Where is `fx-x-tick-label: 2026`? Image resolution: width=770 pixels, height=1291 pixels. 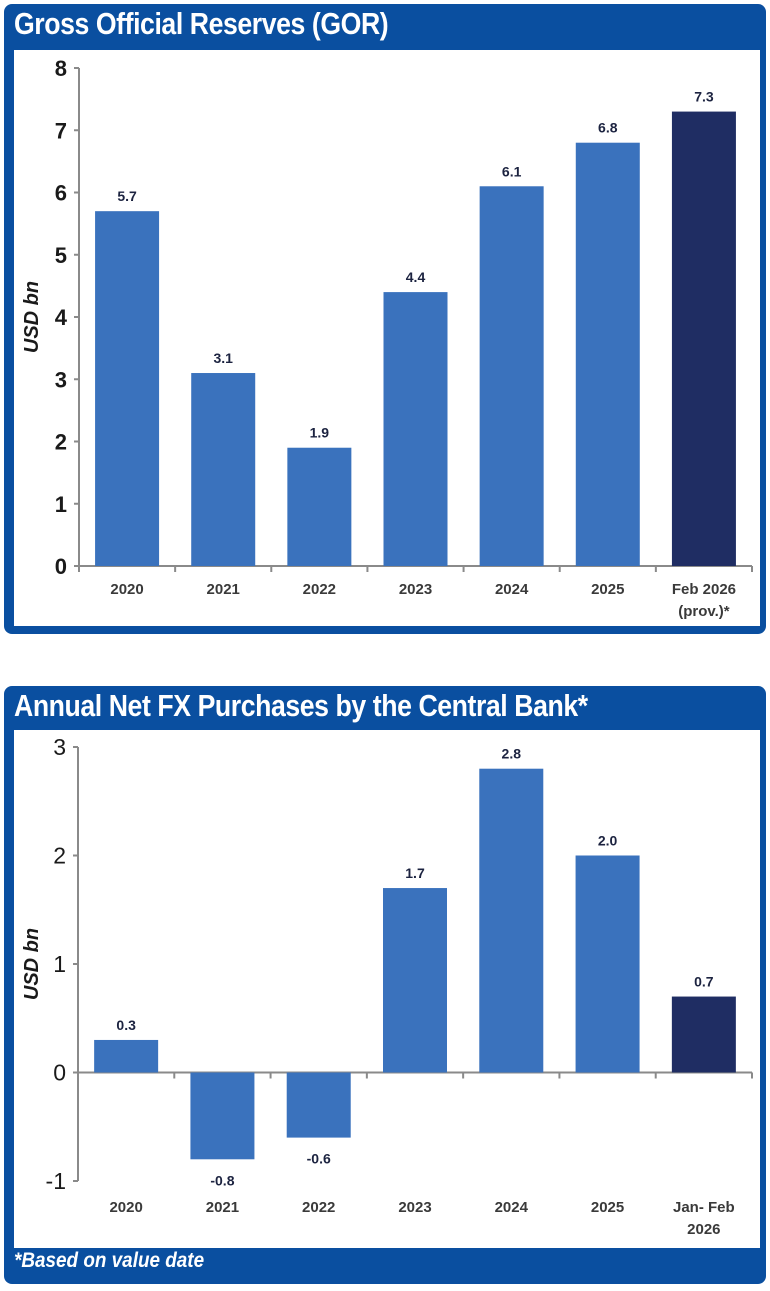 fx-x-tick-label: 2026 is located at coordinates (703, 1229).